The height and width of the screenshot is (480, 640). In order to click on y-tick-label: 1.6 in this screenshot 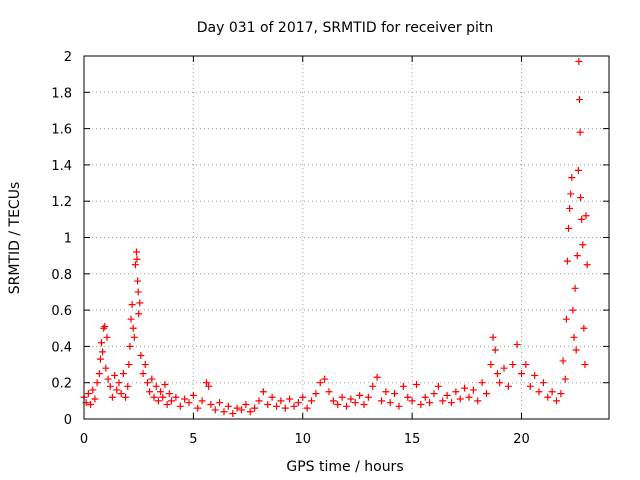, I will do `click(61, 130)`.